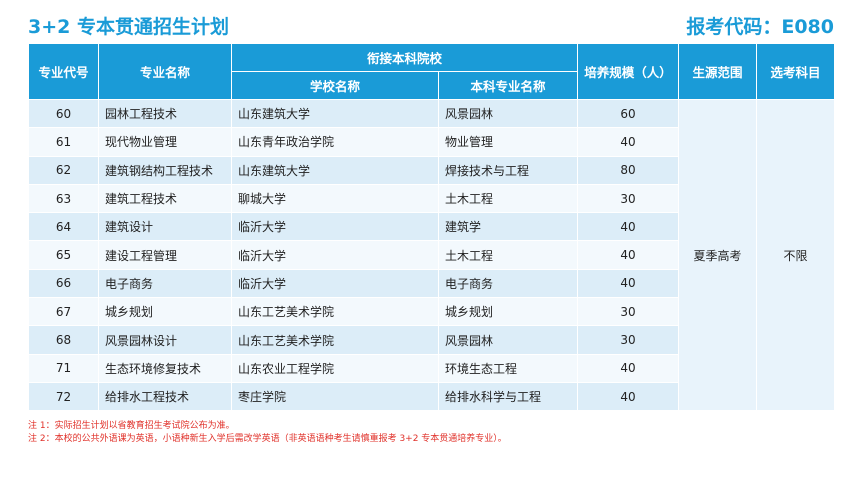 The width and height of the screenshot is (866, 481). What do you see at coordinates (63, 198) in the screenshot?
I see `cell-major-code: 63` at bounding box center [63, 198].